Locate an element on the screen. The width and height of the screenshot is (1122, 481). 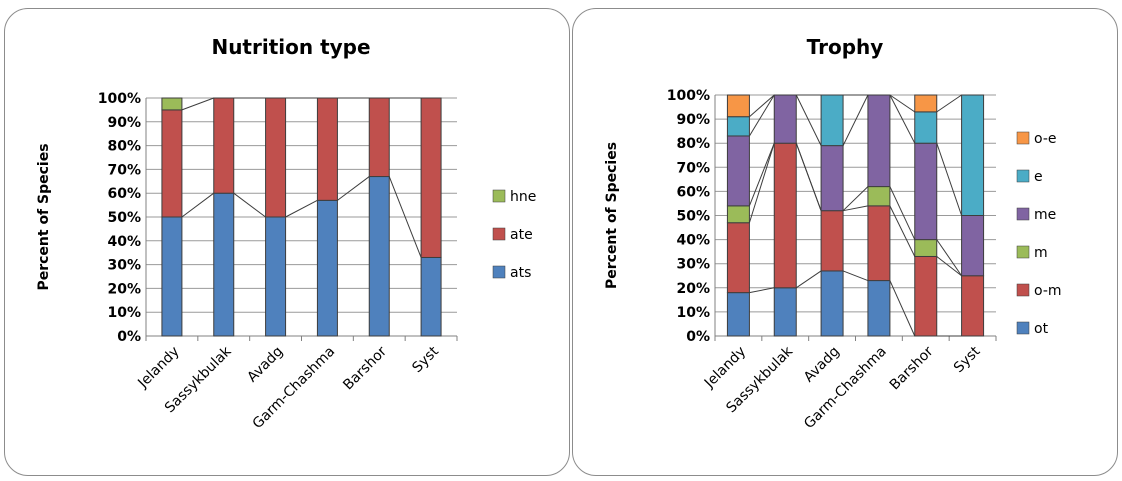
bar-segment-o-e-barshor is located at coordinates (926, 103).